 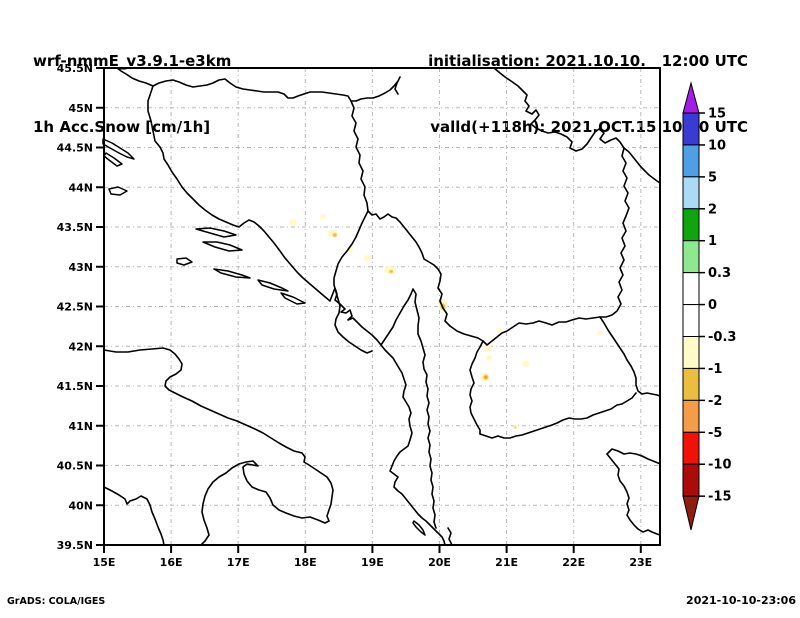 I want to click on lon-tick-label: 23E, so click(x=640, y=562).